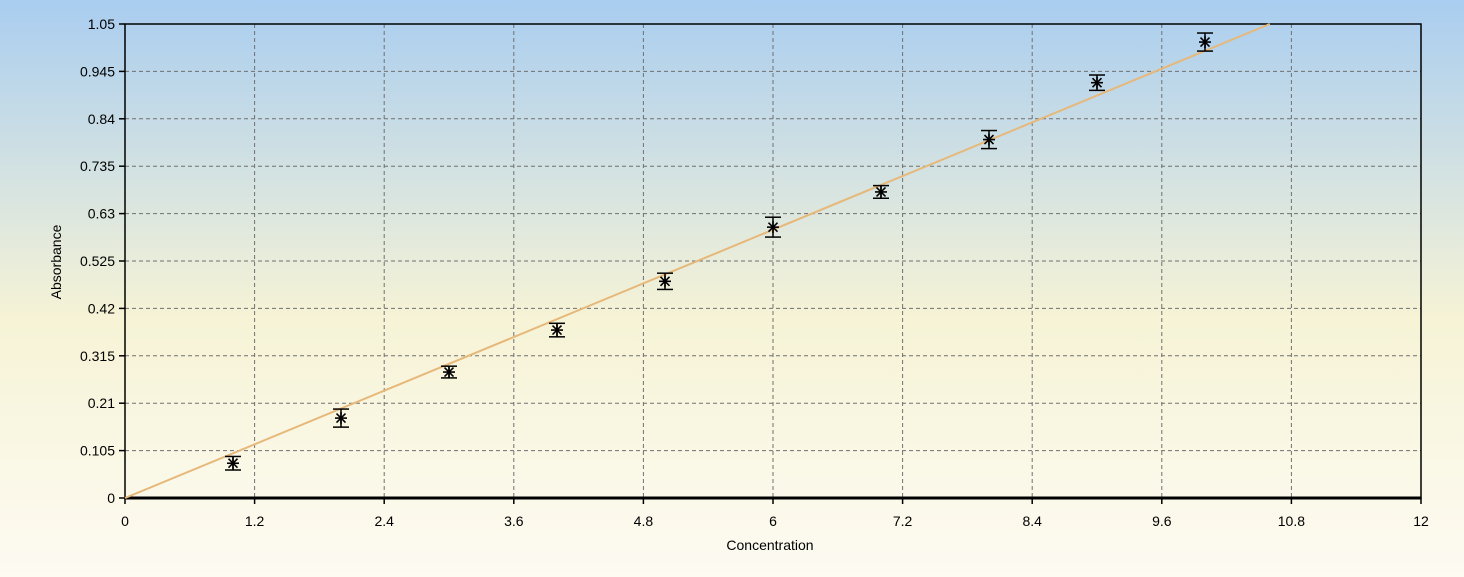 Image resolution: width=1464 pixels, height=577 pixels. What do you see at coordinates (111, 498) in the screenshot?
I see `y-tick-label: 0` at bounding box center [111, 498].